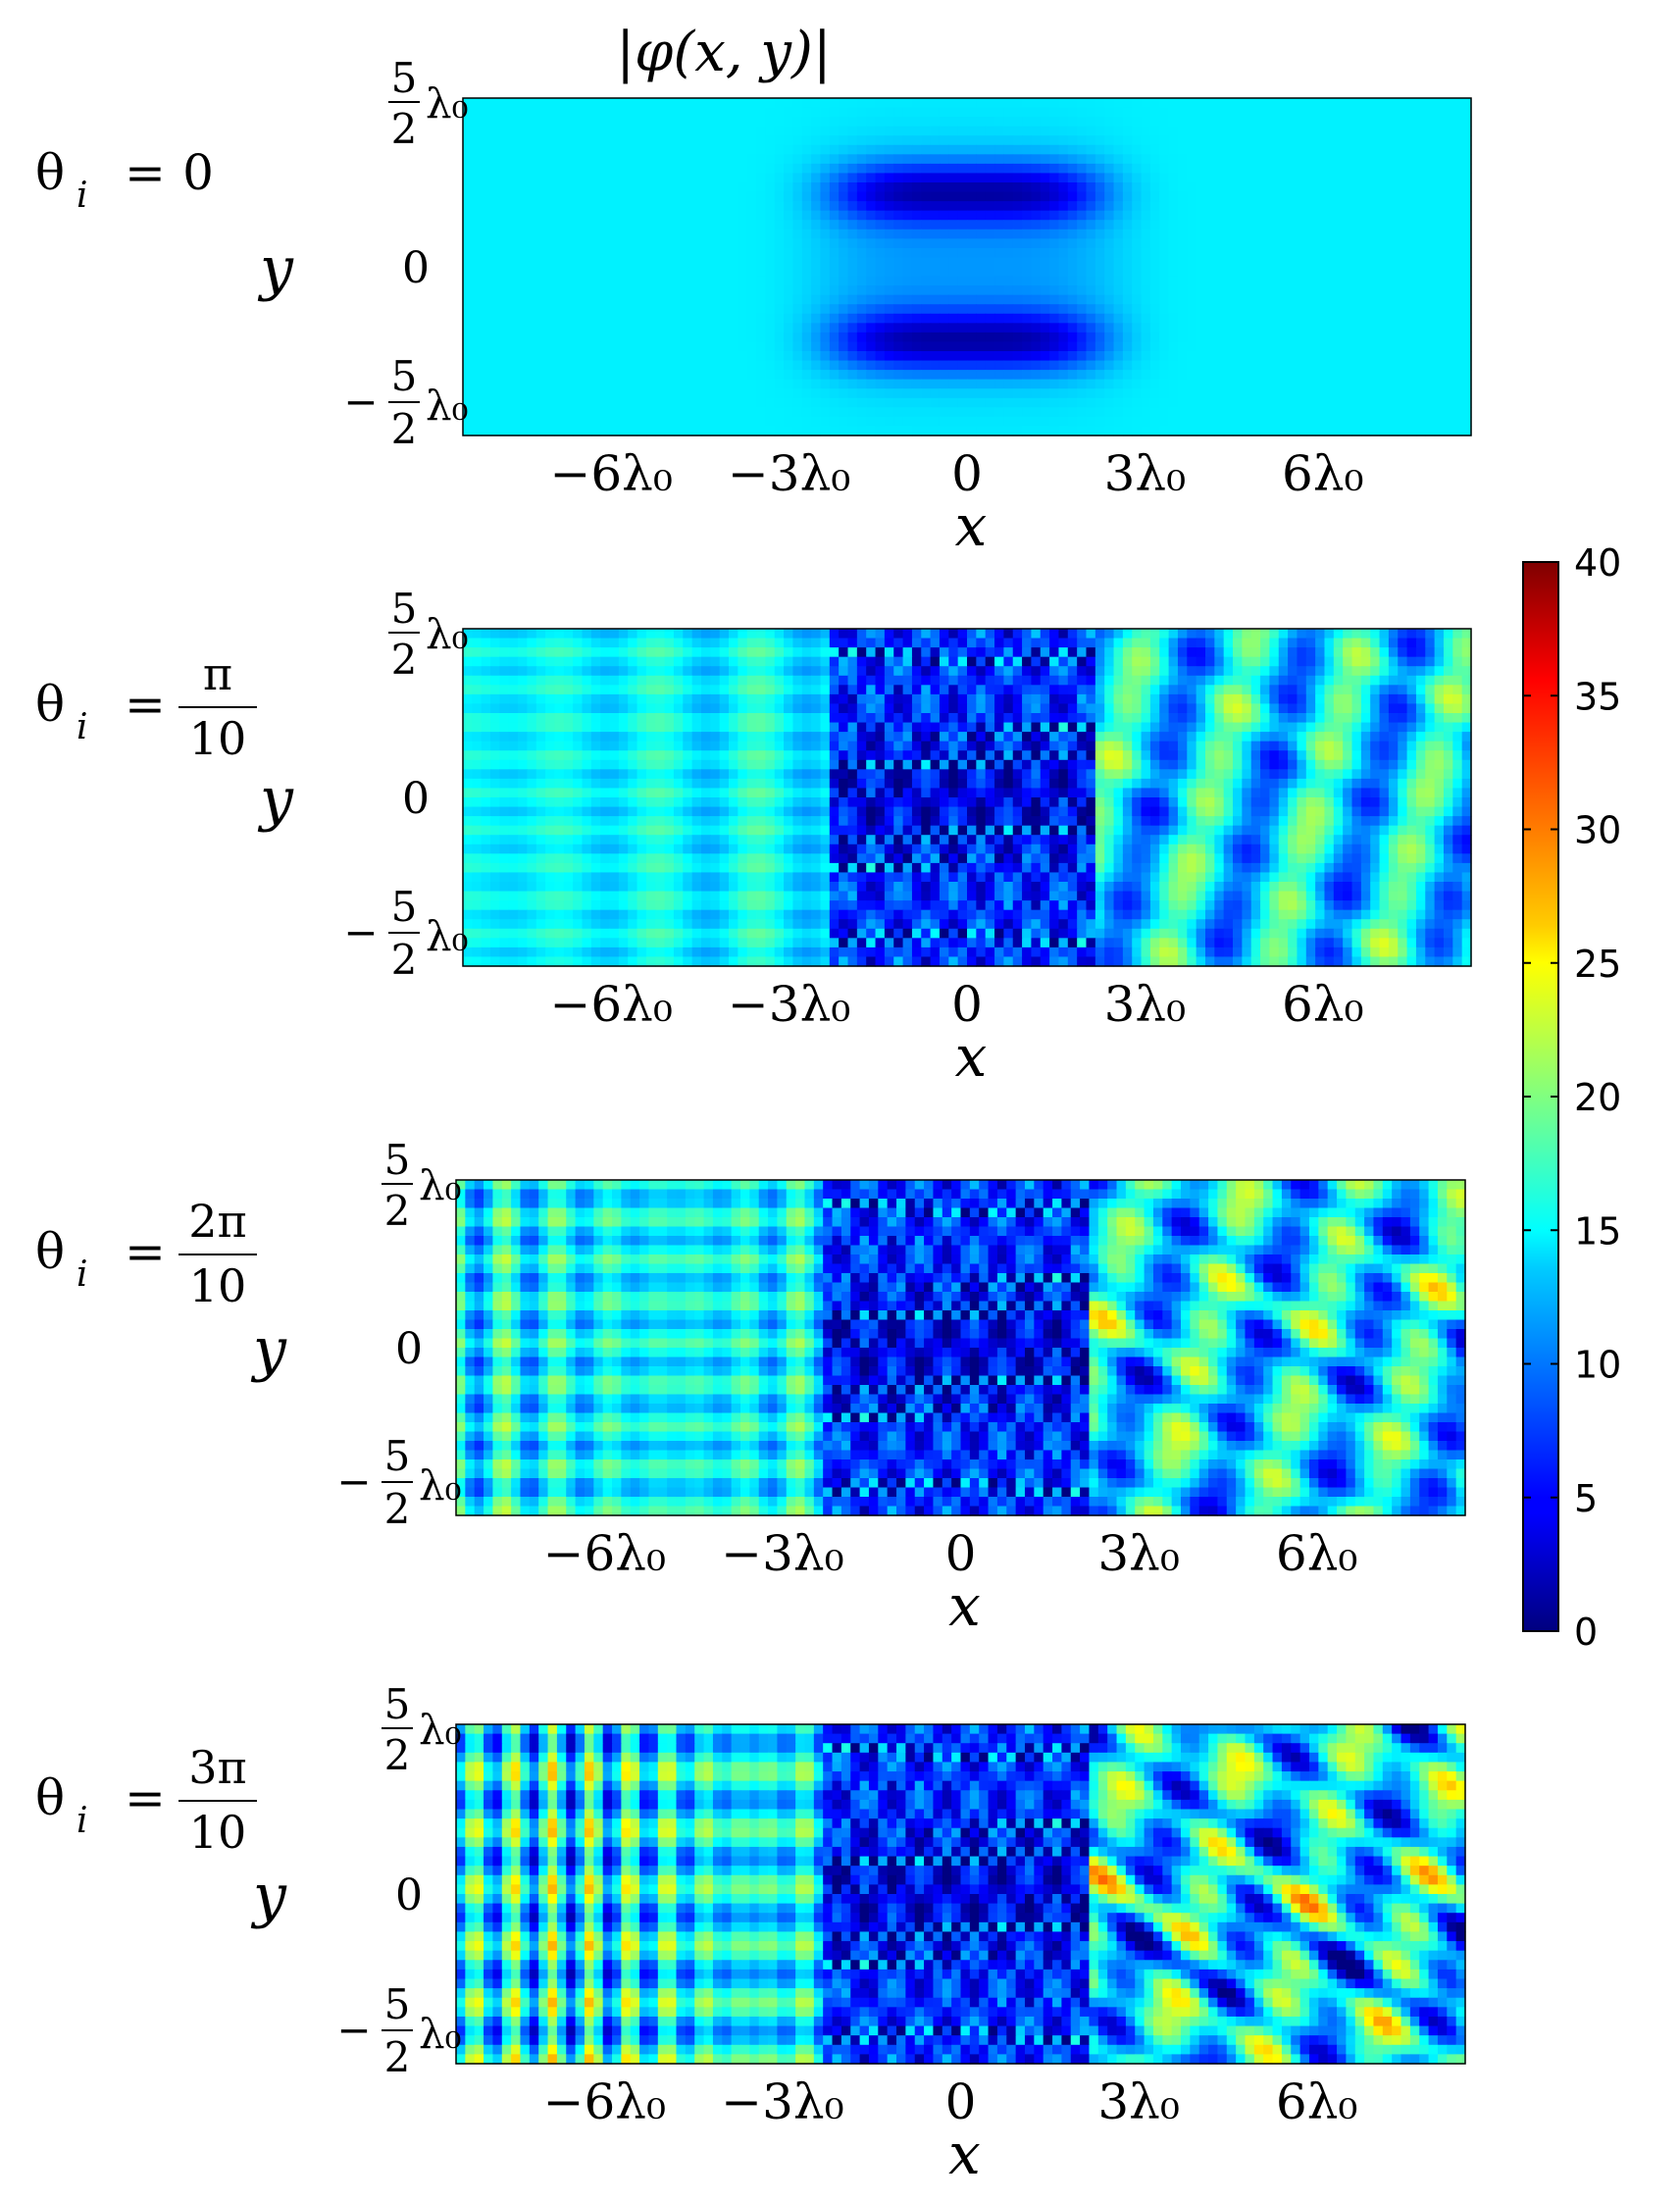  Describe the element at coordinates (723, 53) in the screenshot. I see `chart-title: |φ(x, y)|` at that location.